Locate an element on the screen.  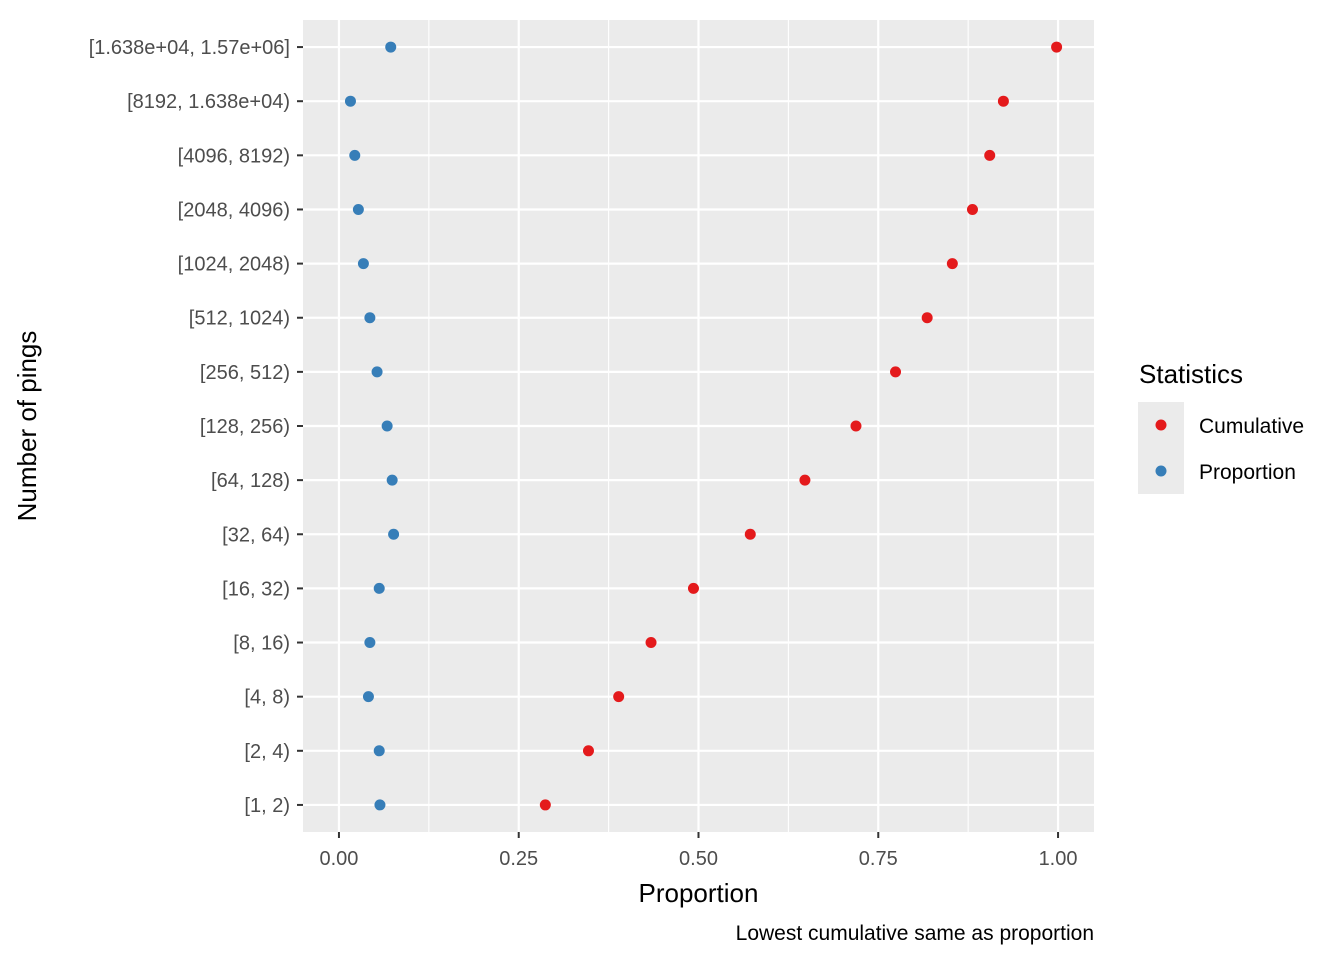
x-axis-title: Proportion is located at coordinates (699, 893).